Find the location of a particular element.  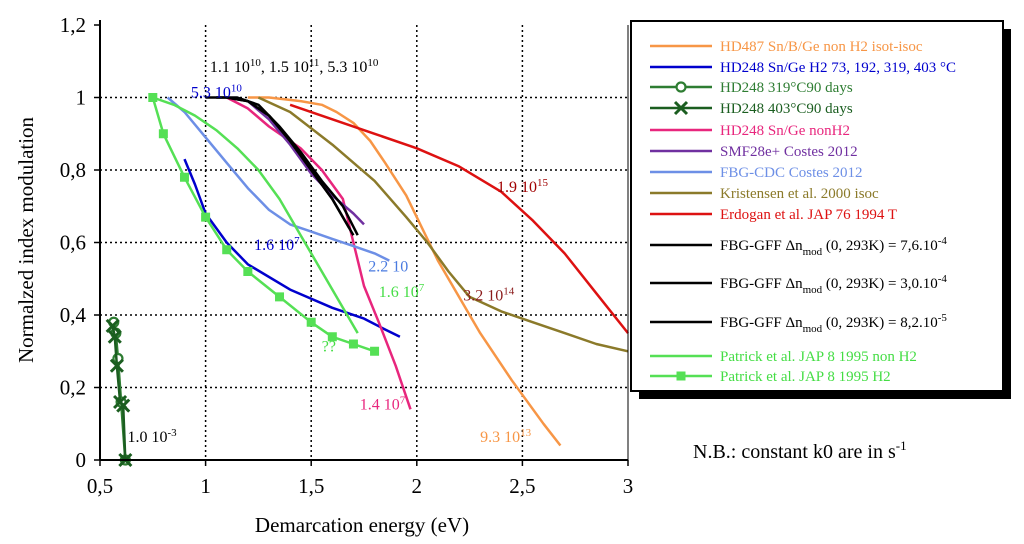

legend-entry-green-diamond: HD248 319°C90 days is located at coordinates (751, 88).